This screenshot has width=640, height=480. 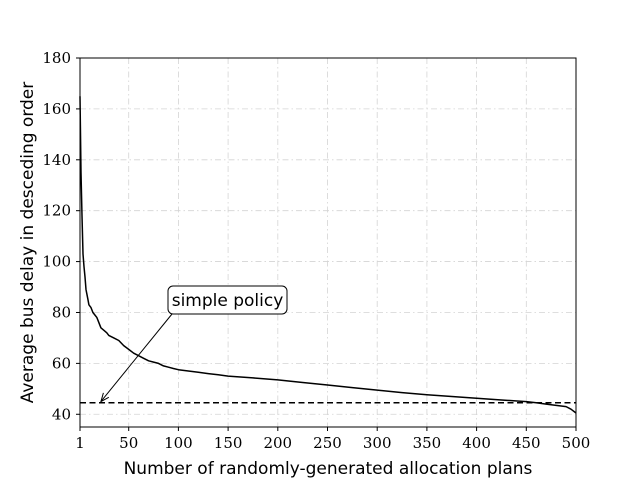 I want to click on y-tick-label: 120, so click(x=56, y=211).